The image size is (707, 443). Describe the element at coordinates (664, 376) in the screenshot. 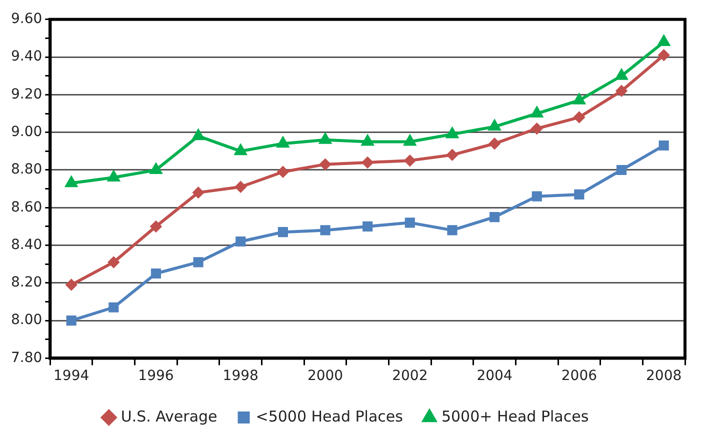

I see `x-tick-label: 2008` at that location.